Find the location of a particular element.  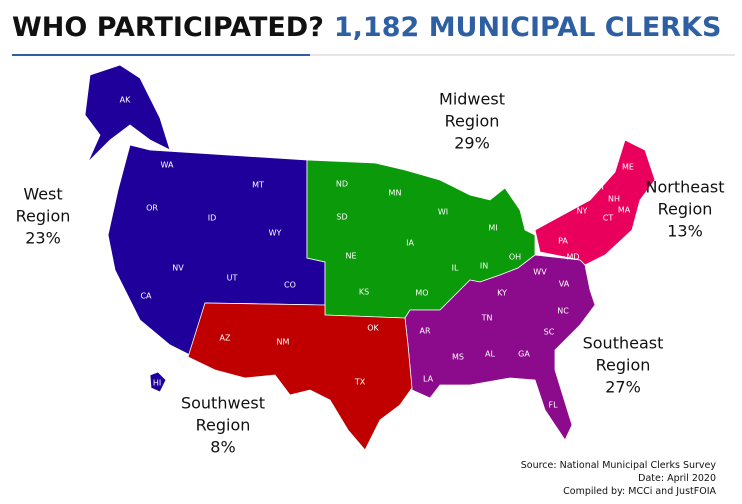

state-label: LA is located at coordinates (428, 379).